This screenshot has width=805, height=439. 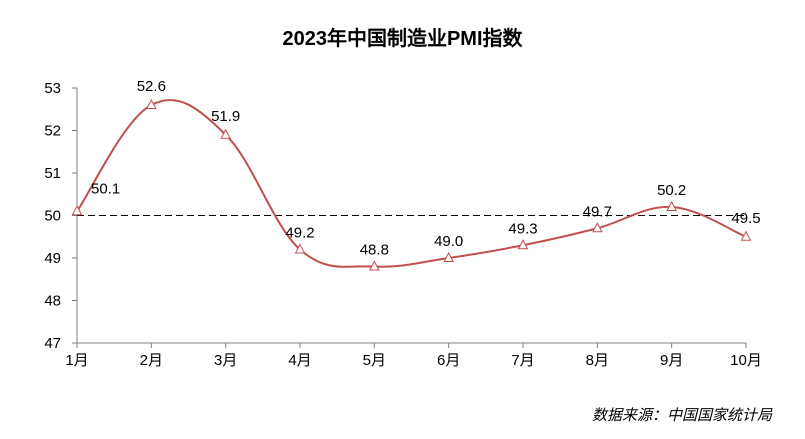 I want to click on x-tick-label: 2月, so click(x=151, y=360).